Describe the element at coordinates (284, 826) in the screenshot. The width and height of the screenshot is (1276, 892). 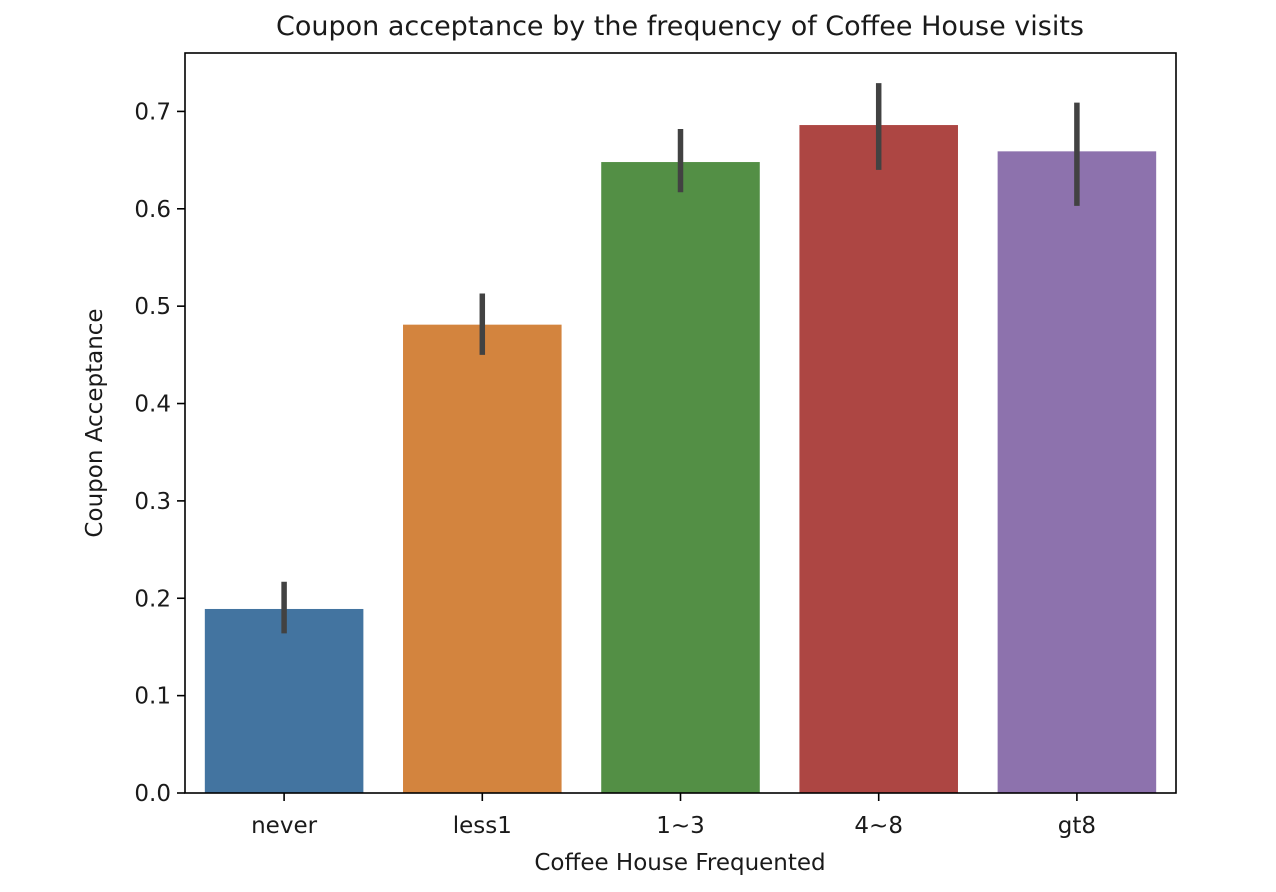
I see `x-tick-label-never: never` at that location.